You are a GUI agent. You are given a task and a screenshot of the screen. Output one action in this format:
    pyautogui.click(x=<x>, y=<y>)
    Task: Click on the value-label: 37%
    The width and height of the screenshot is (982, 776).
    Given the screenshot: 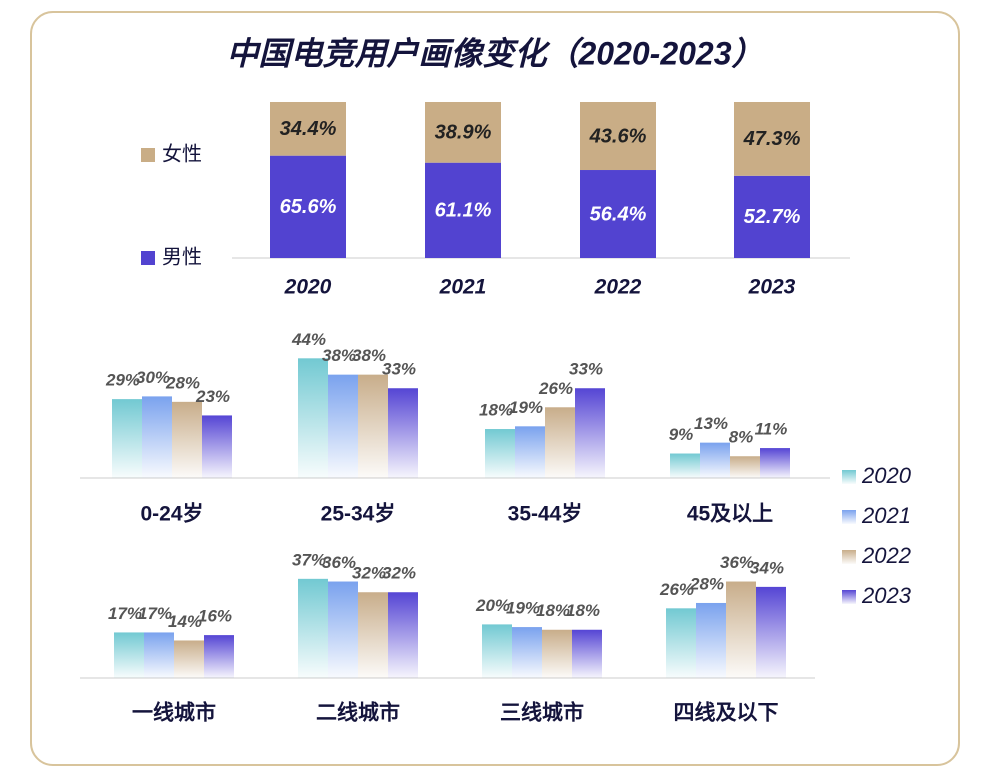 What is the action you would take?
    pyautogui.click(x=309, y=559)
    